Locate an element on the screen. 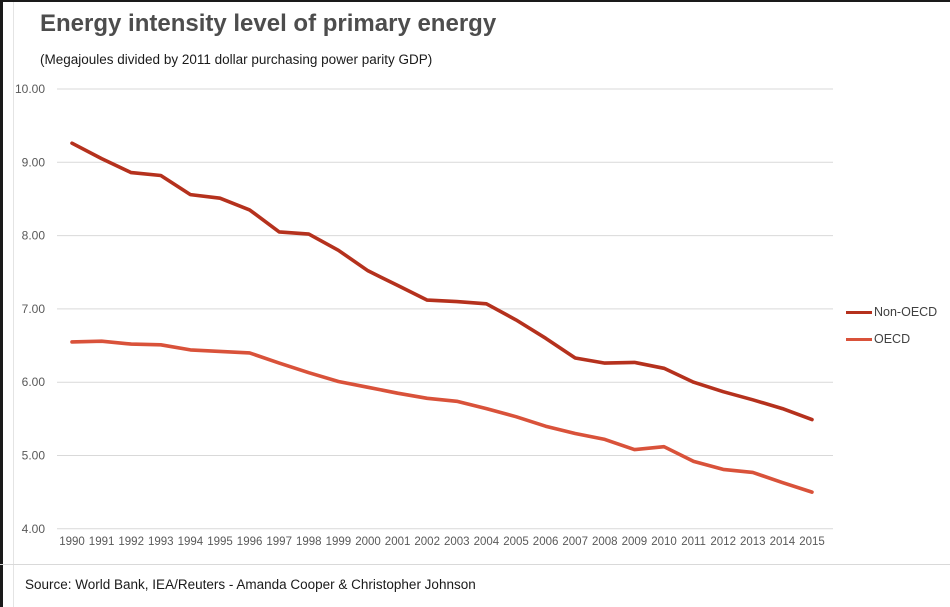 The image size is (950, 607). svg-text: 2008 is located at coordinates (605, 542).